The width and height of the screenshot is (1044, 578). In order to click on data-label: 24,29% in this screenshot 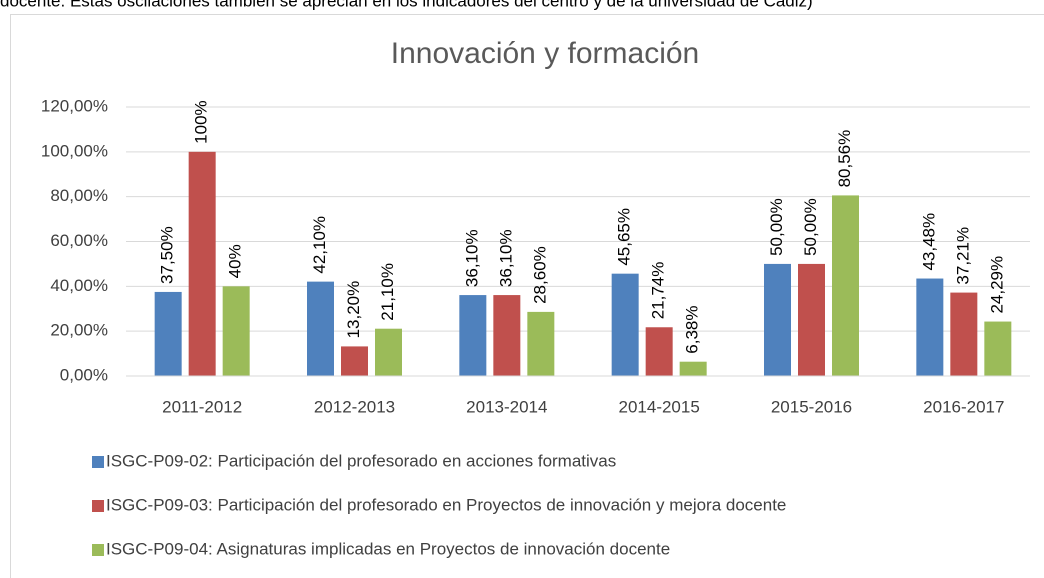, I will do `click(996, 285)`.